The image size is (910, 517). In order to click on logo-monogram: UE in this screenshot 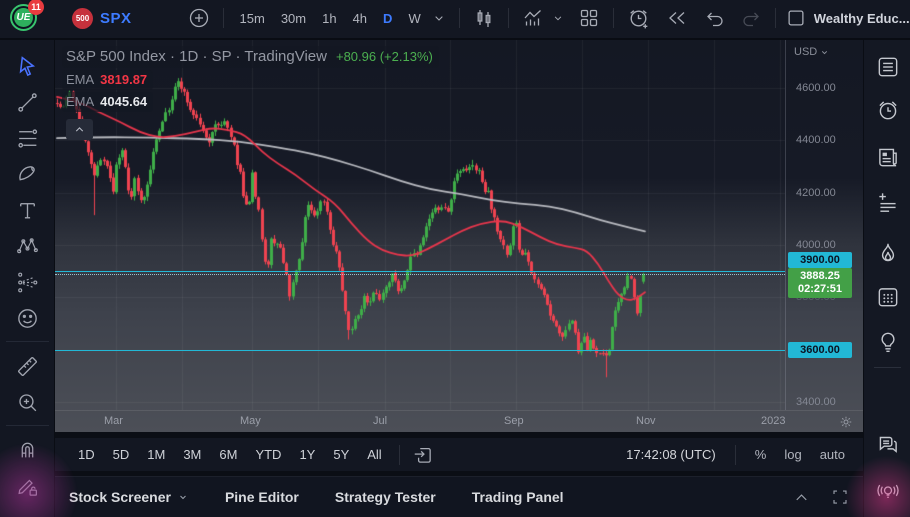, I will do `click(23, 17)`.